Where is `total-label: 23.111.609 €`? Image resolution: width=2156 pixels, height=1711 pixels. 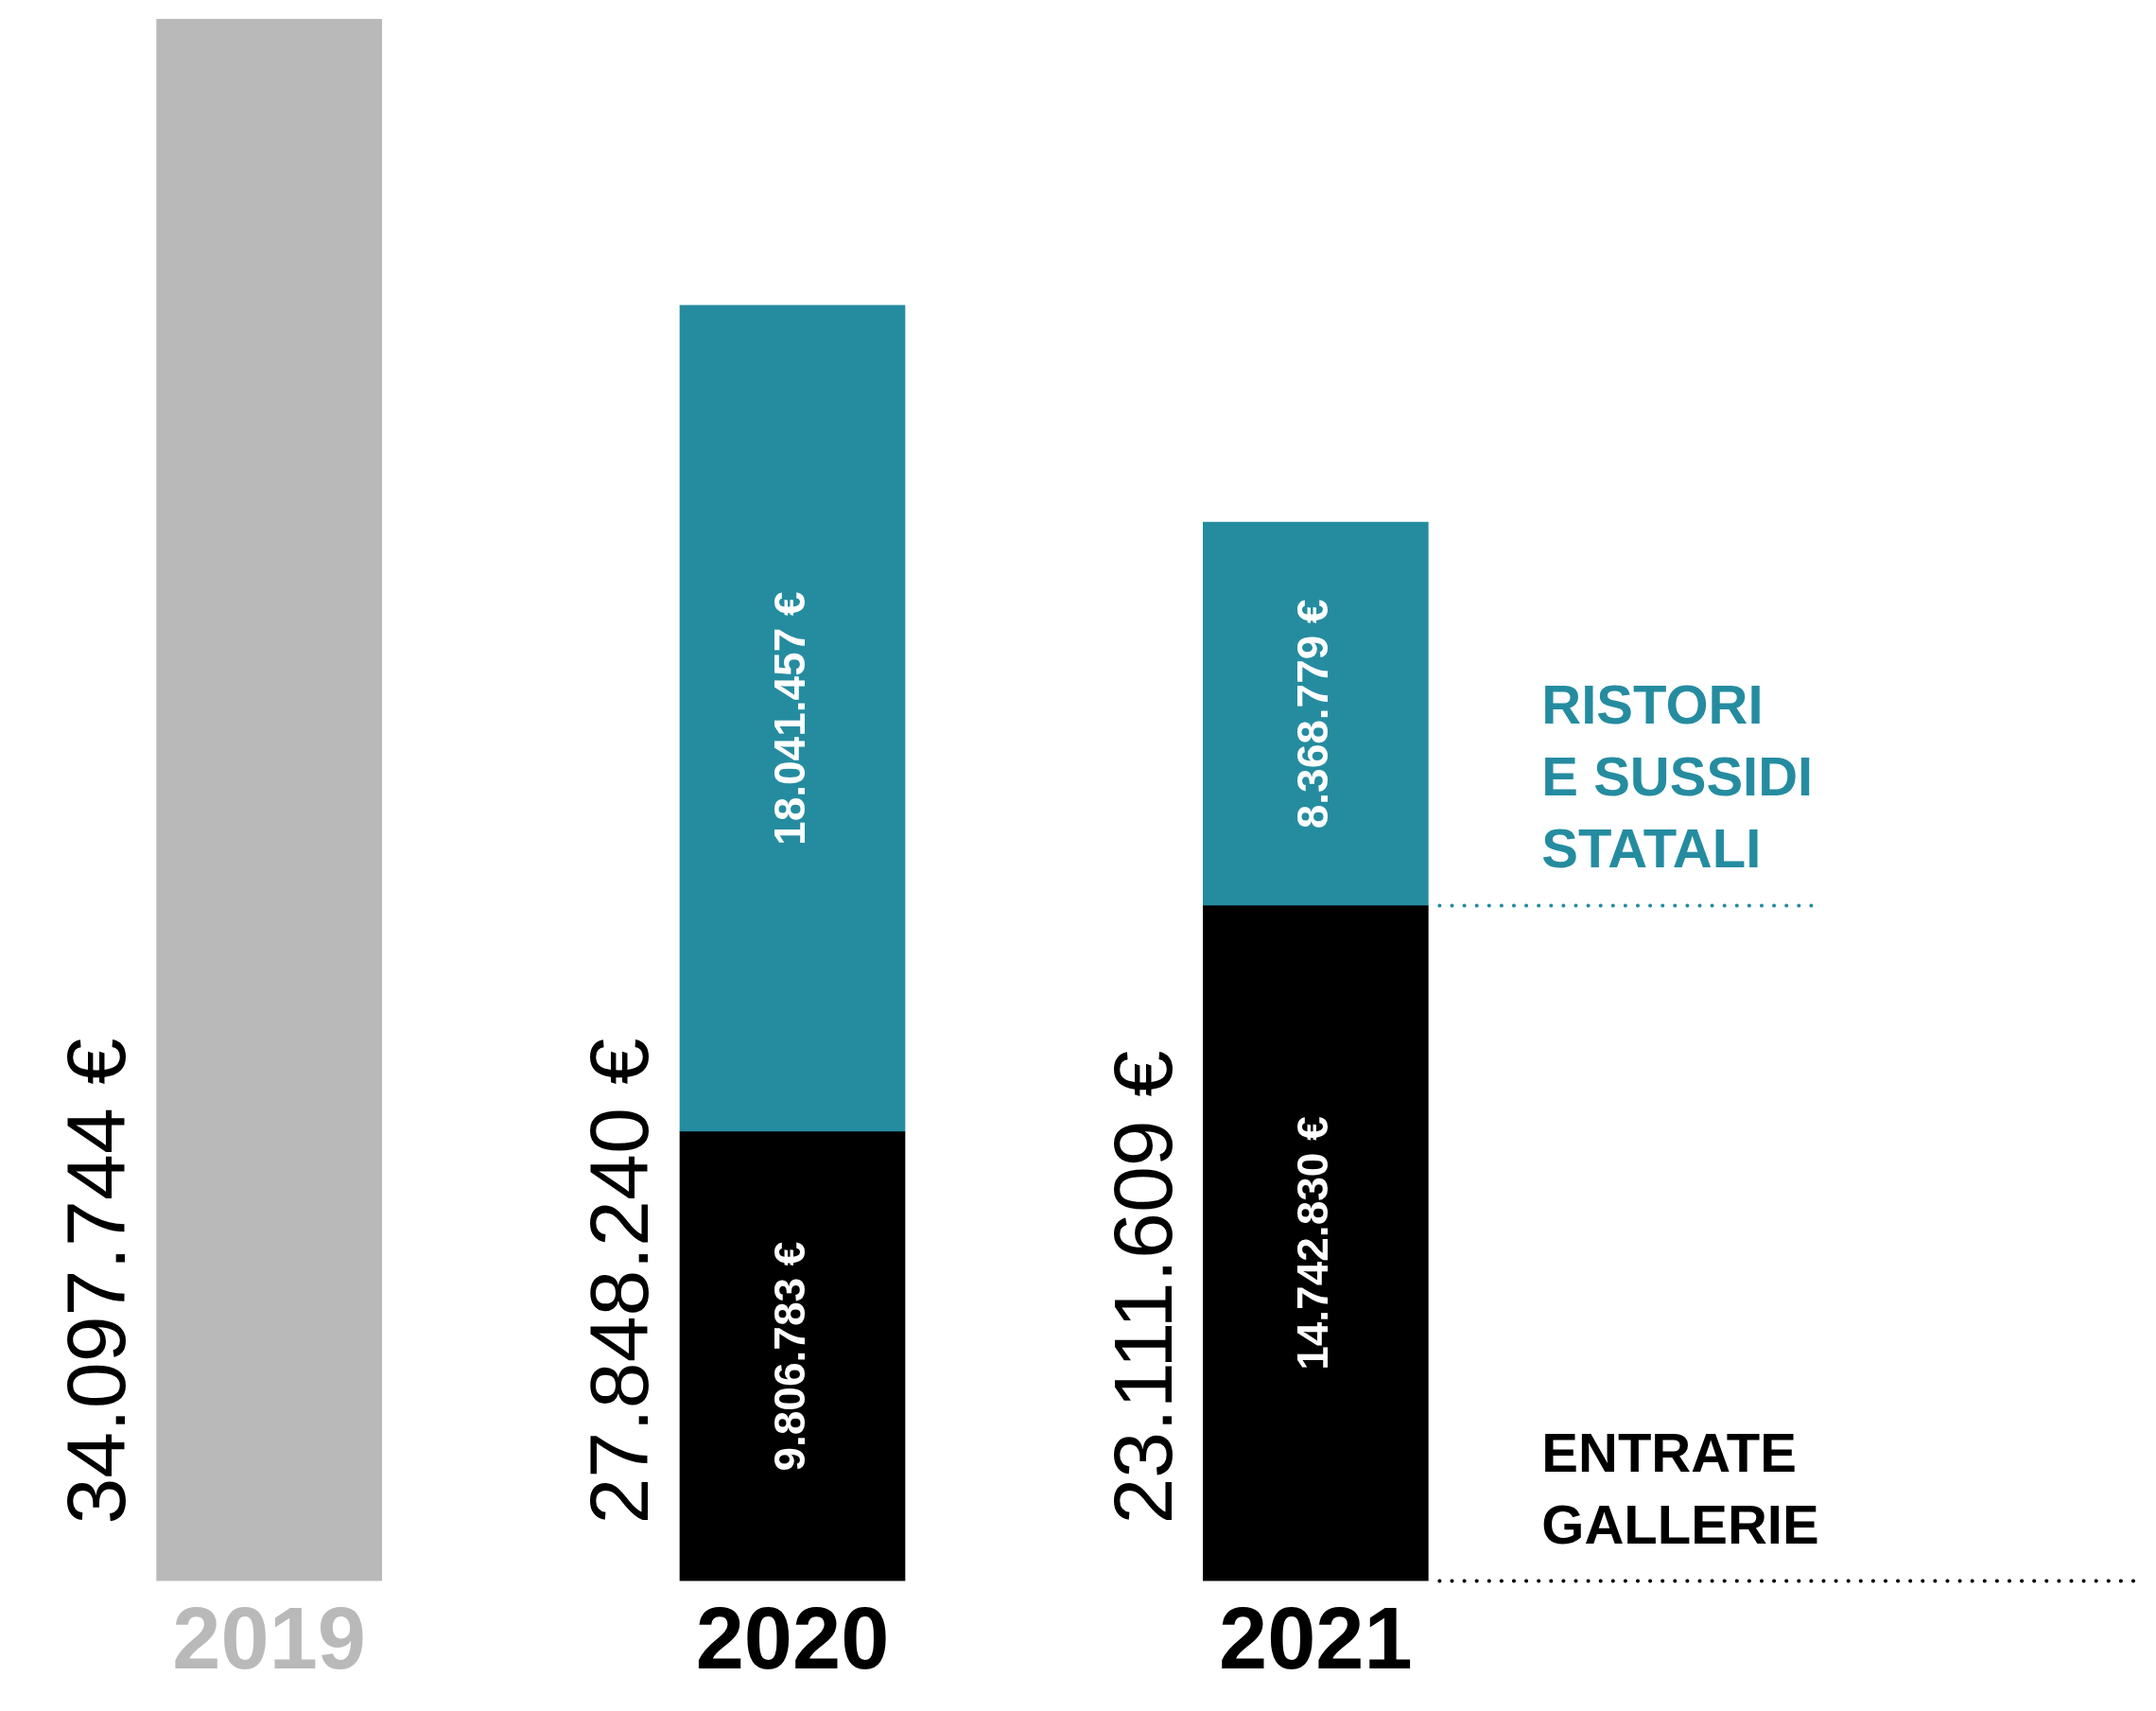 total-label: 23.111.609 € is located at coordinates (1143, 1287).